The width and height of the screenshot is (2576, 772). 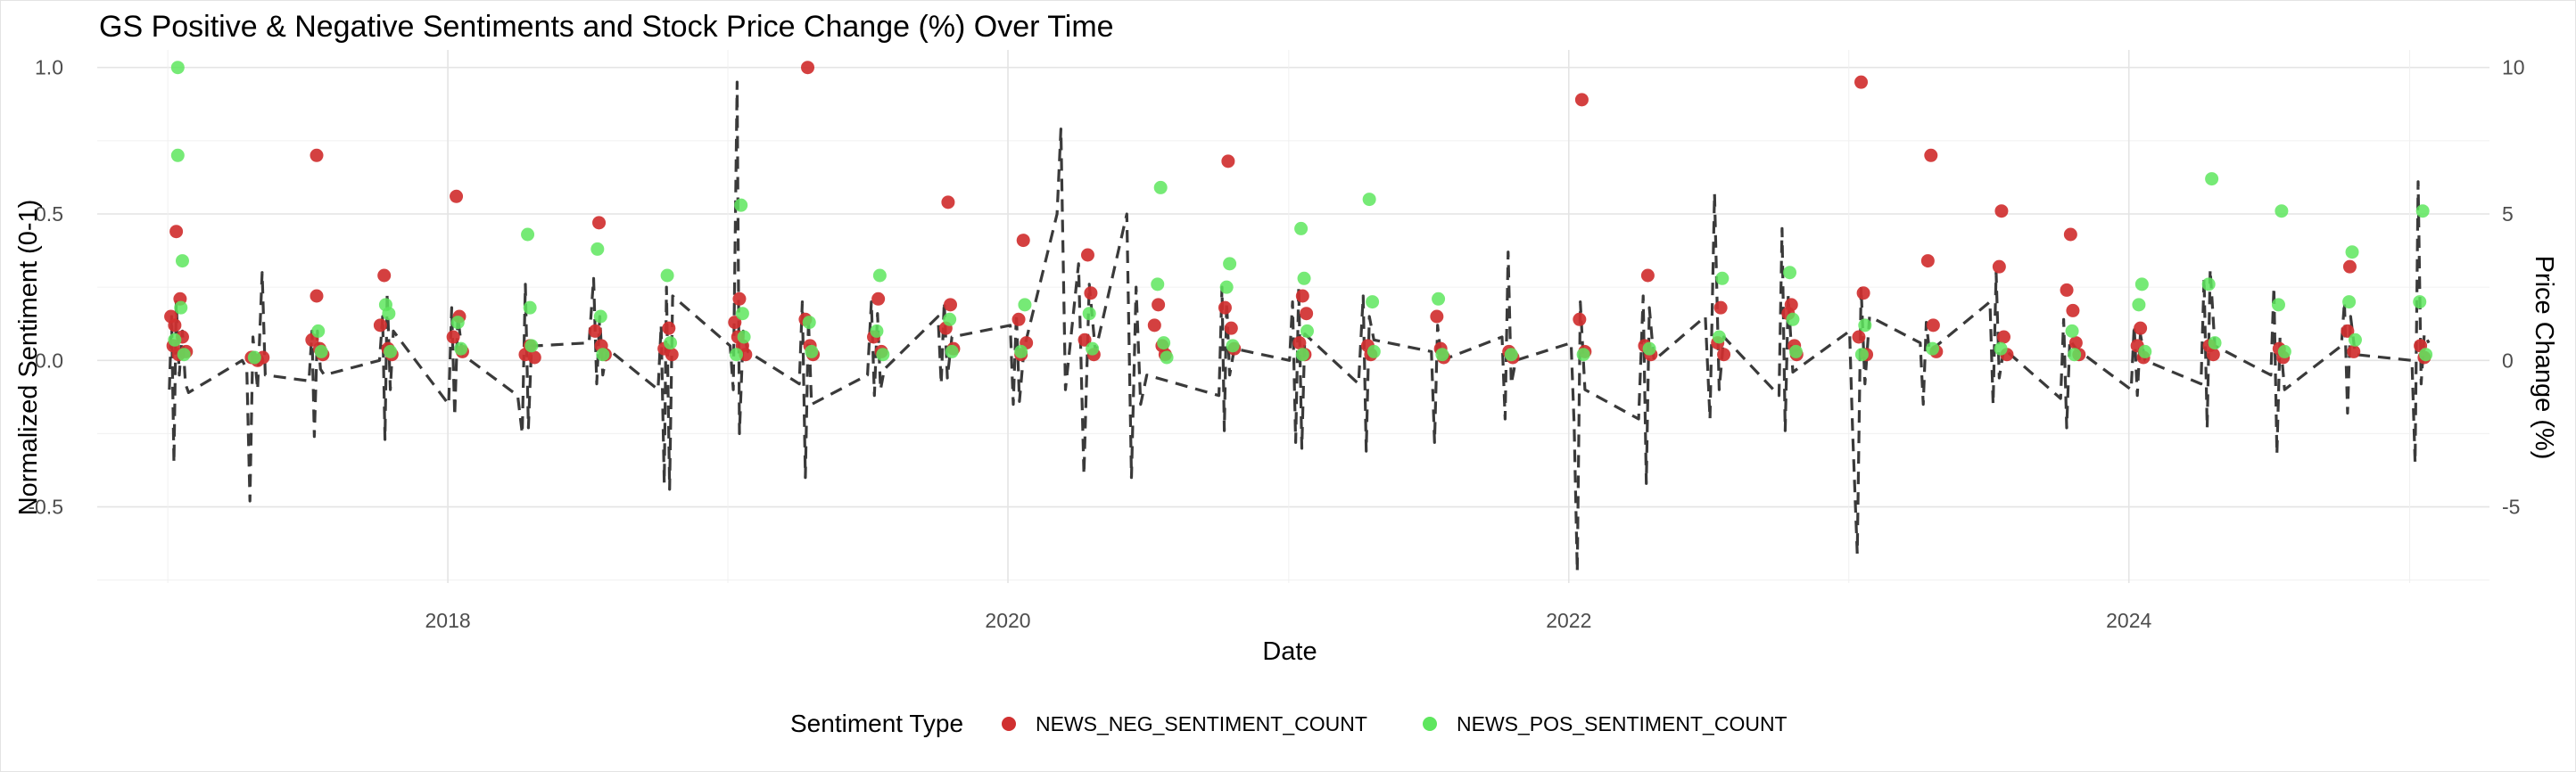 I want to click on y2-tick-label: 10, so click(x=2513, y=67).